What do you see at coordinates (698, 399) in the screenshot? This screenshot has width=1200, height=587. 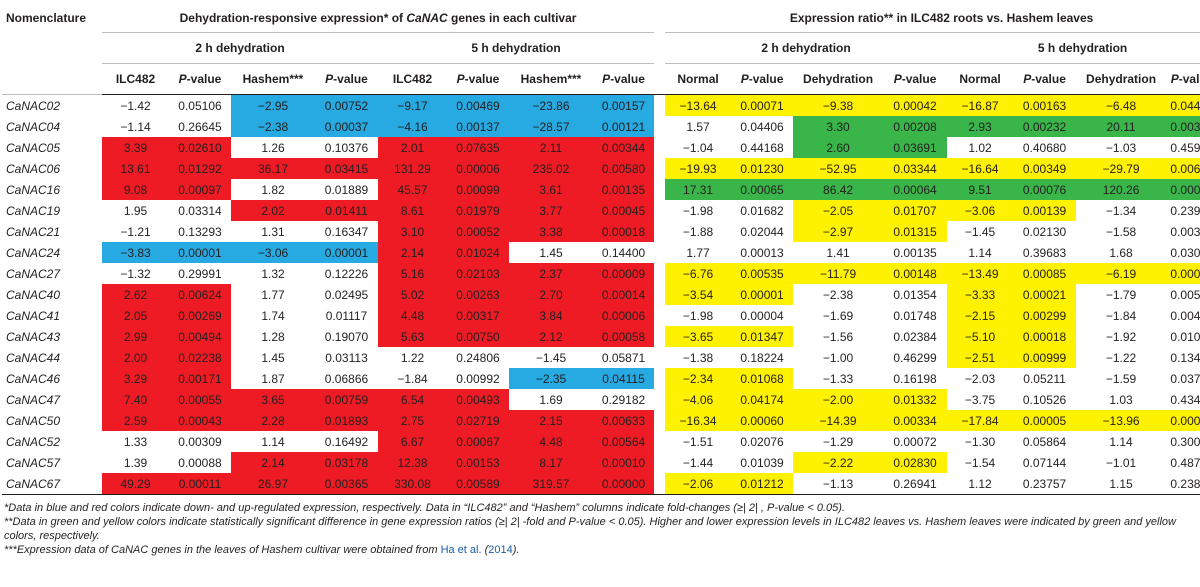 I see `value-cell: −4.06` at bounding box center [698, 399].